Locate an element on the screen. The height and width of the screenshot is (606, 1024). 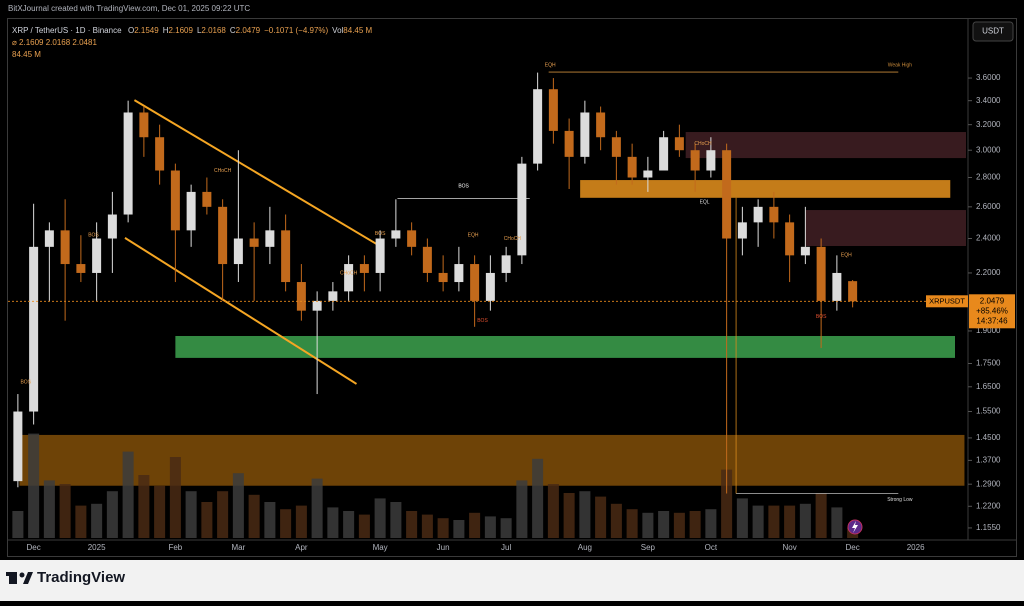
y-tick-label: 1.7500 is located at coordinates (988, 363).